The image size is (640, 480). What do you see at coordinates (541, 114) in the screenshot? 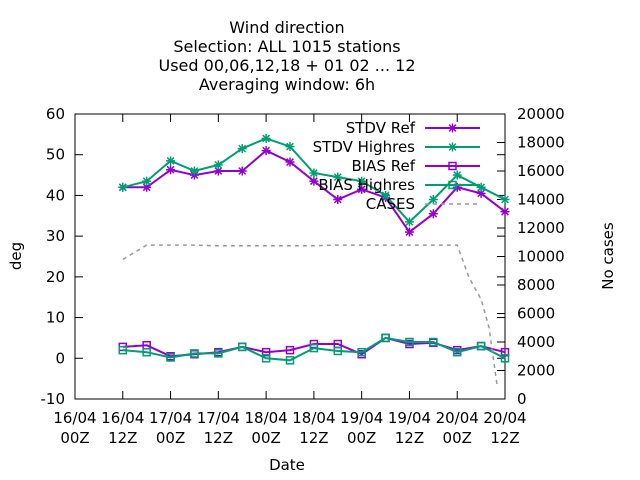
I see `y2-tick-label: 20000` at bounding box center [541, 114].